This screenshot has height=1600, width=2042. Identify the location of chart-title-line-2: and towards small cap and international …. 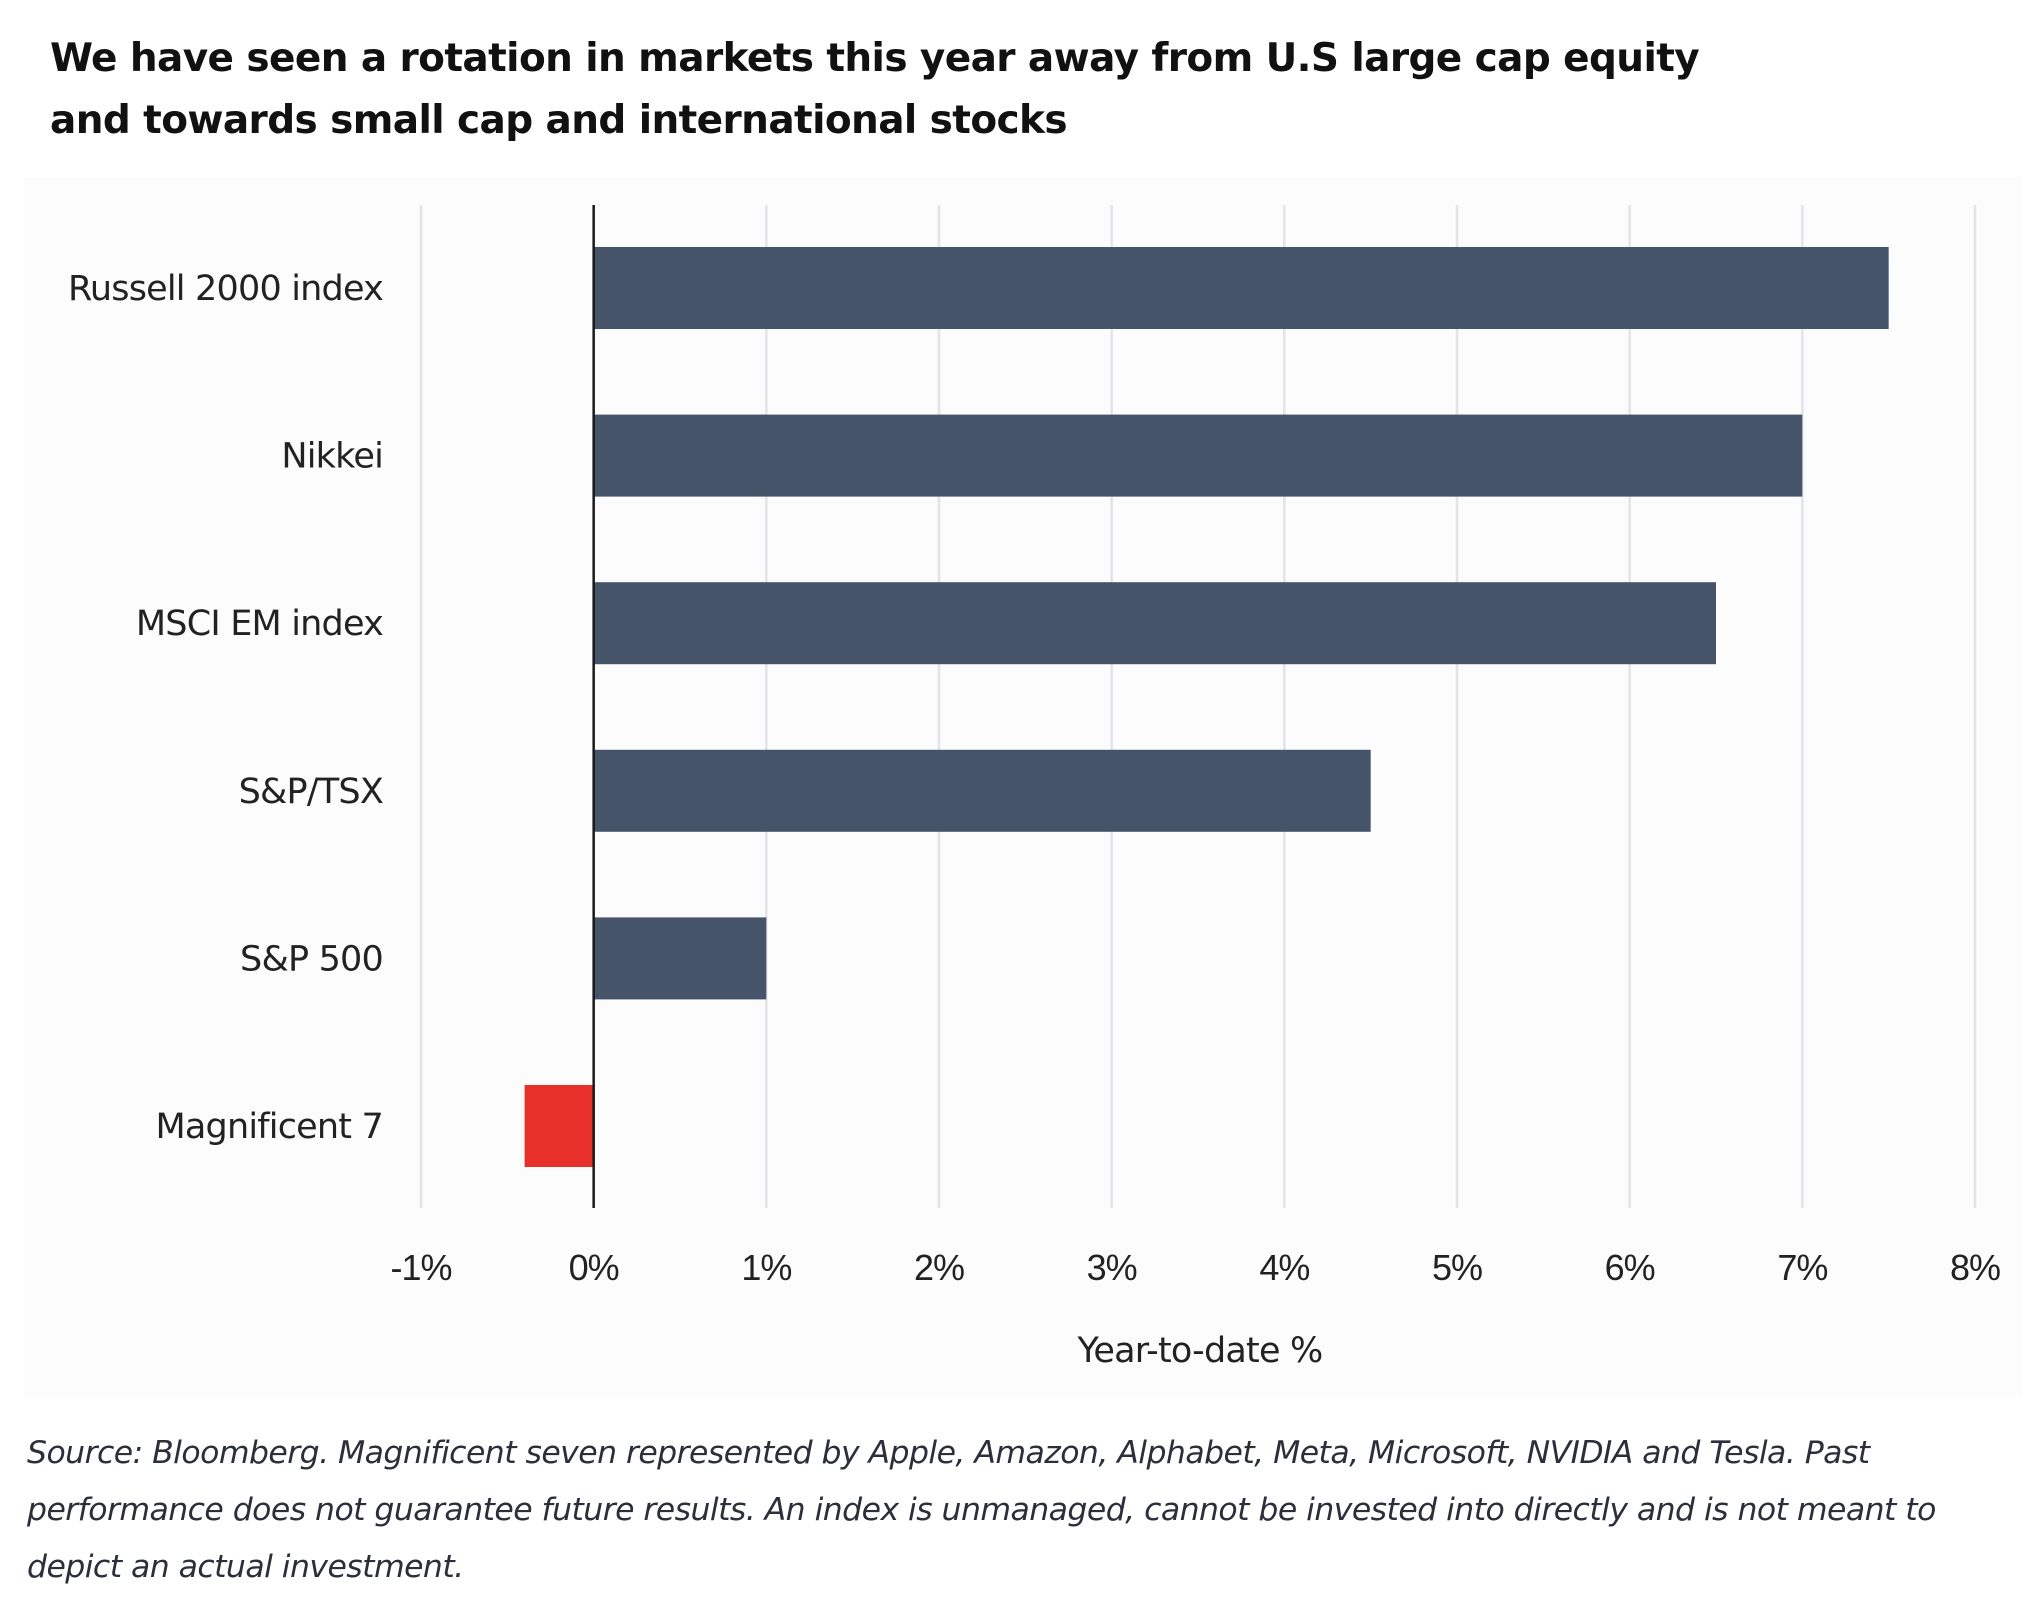
(559, 120).